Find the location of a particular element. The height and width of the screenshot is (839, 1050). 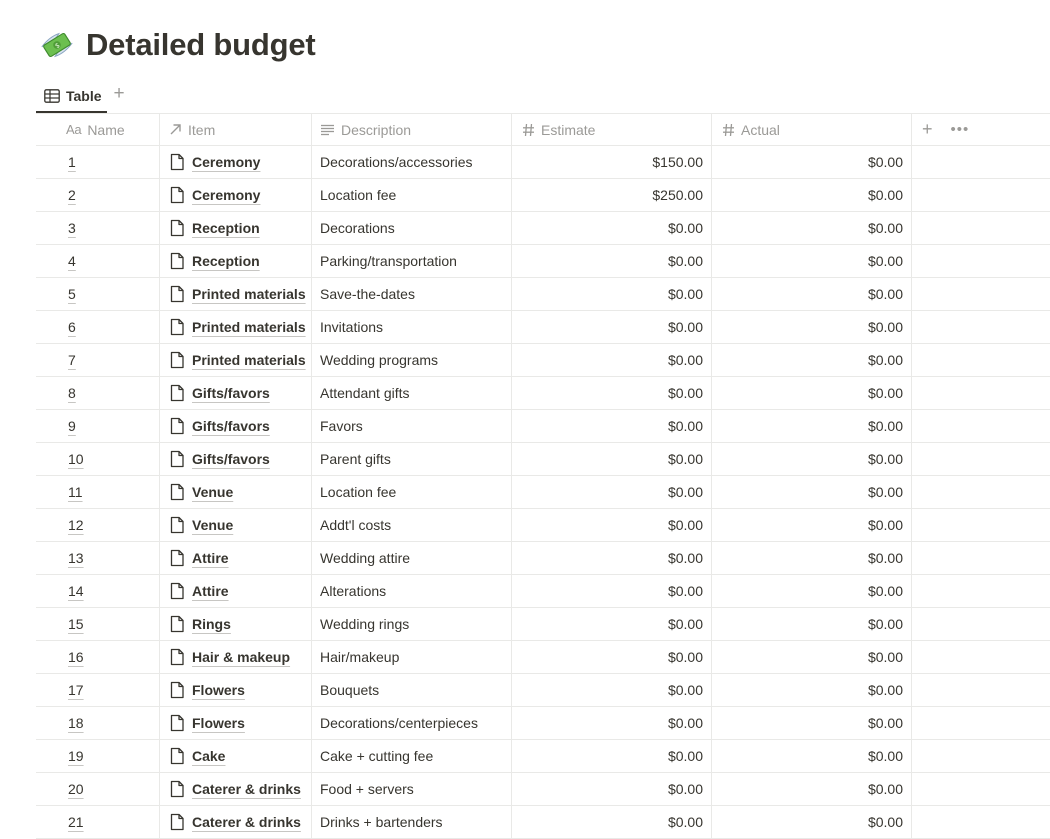

row-name: 12 is located at coordinates (76, 525).